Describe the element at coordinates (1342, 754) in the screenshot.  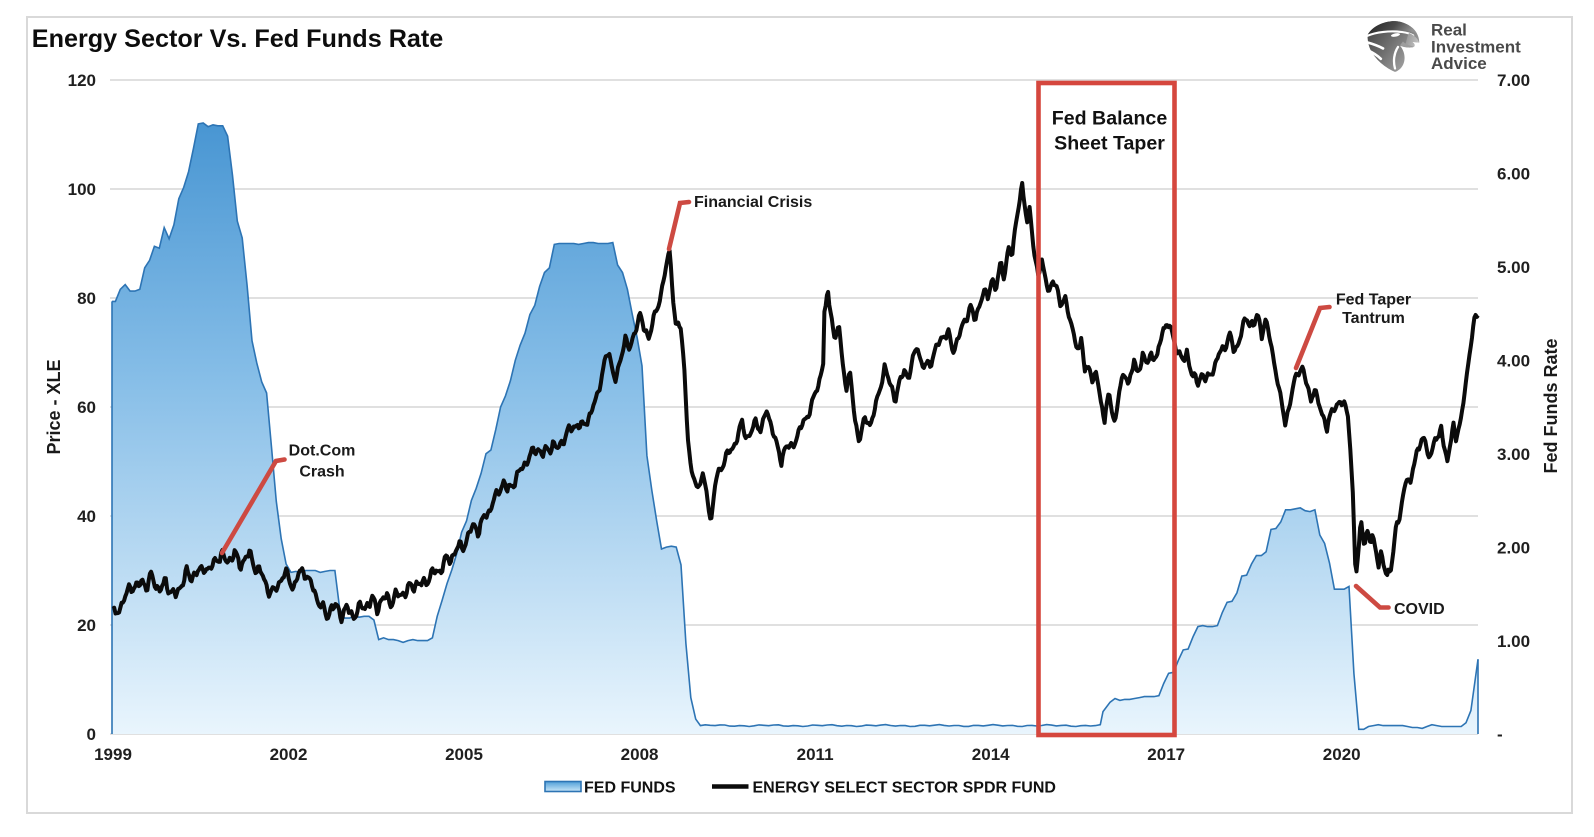
I see `svg-text: 2020` at that location.